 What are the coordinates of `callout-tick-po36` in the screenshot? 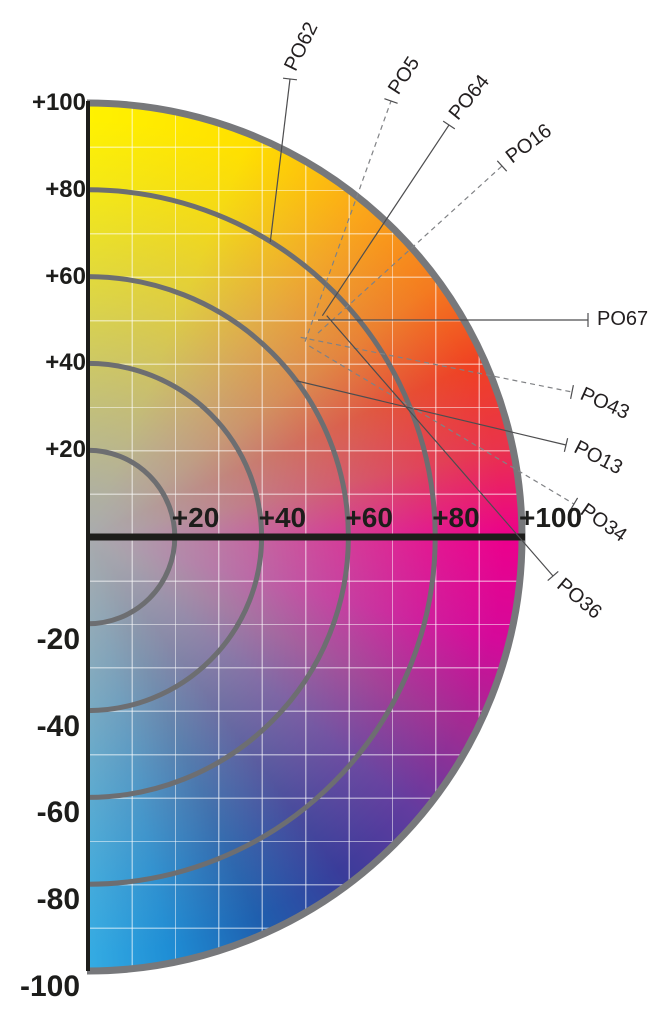 It's located at (553, 576).